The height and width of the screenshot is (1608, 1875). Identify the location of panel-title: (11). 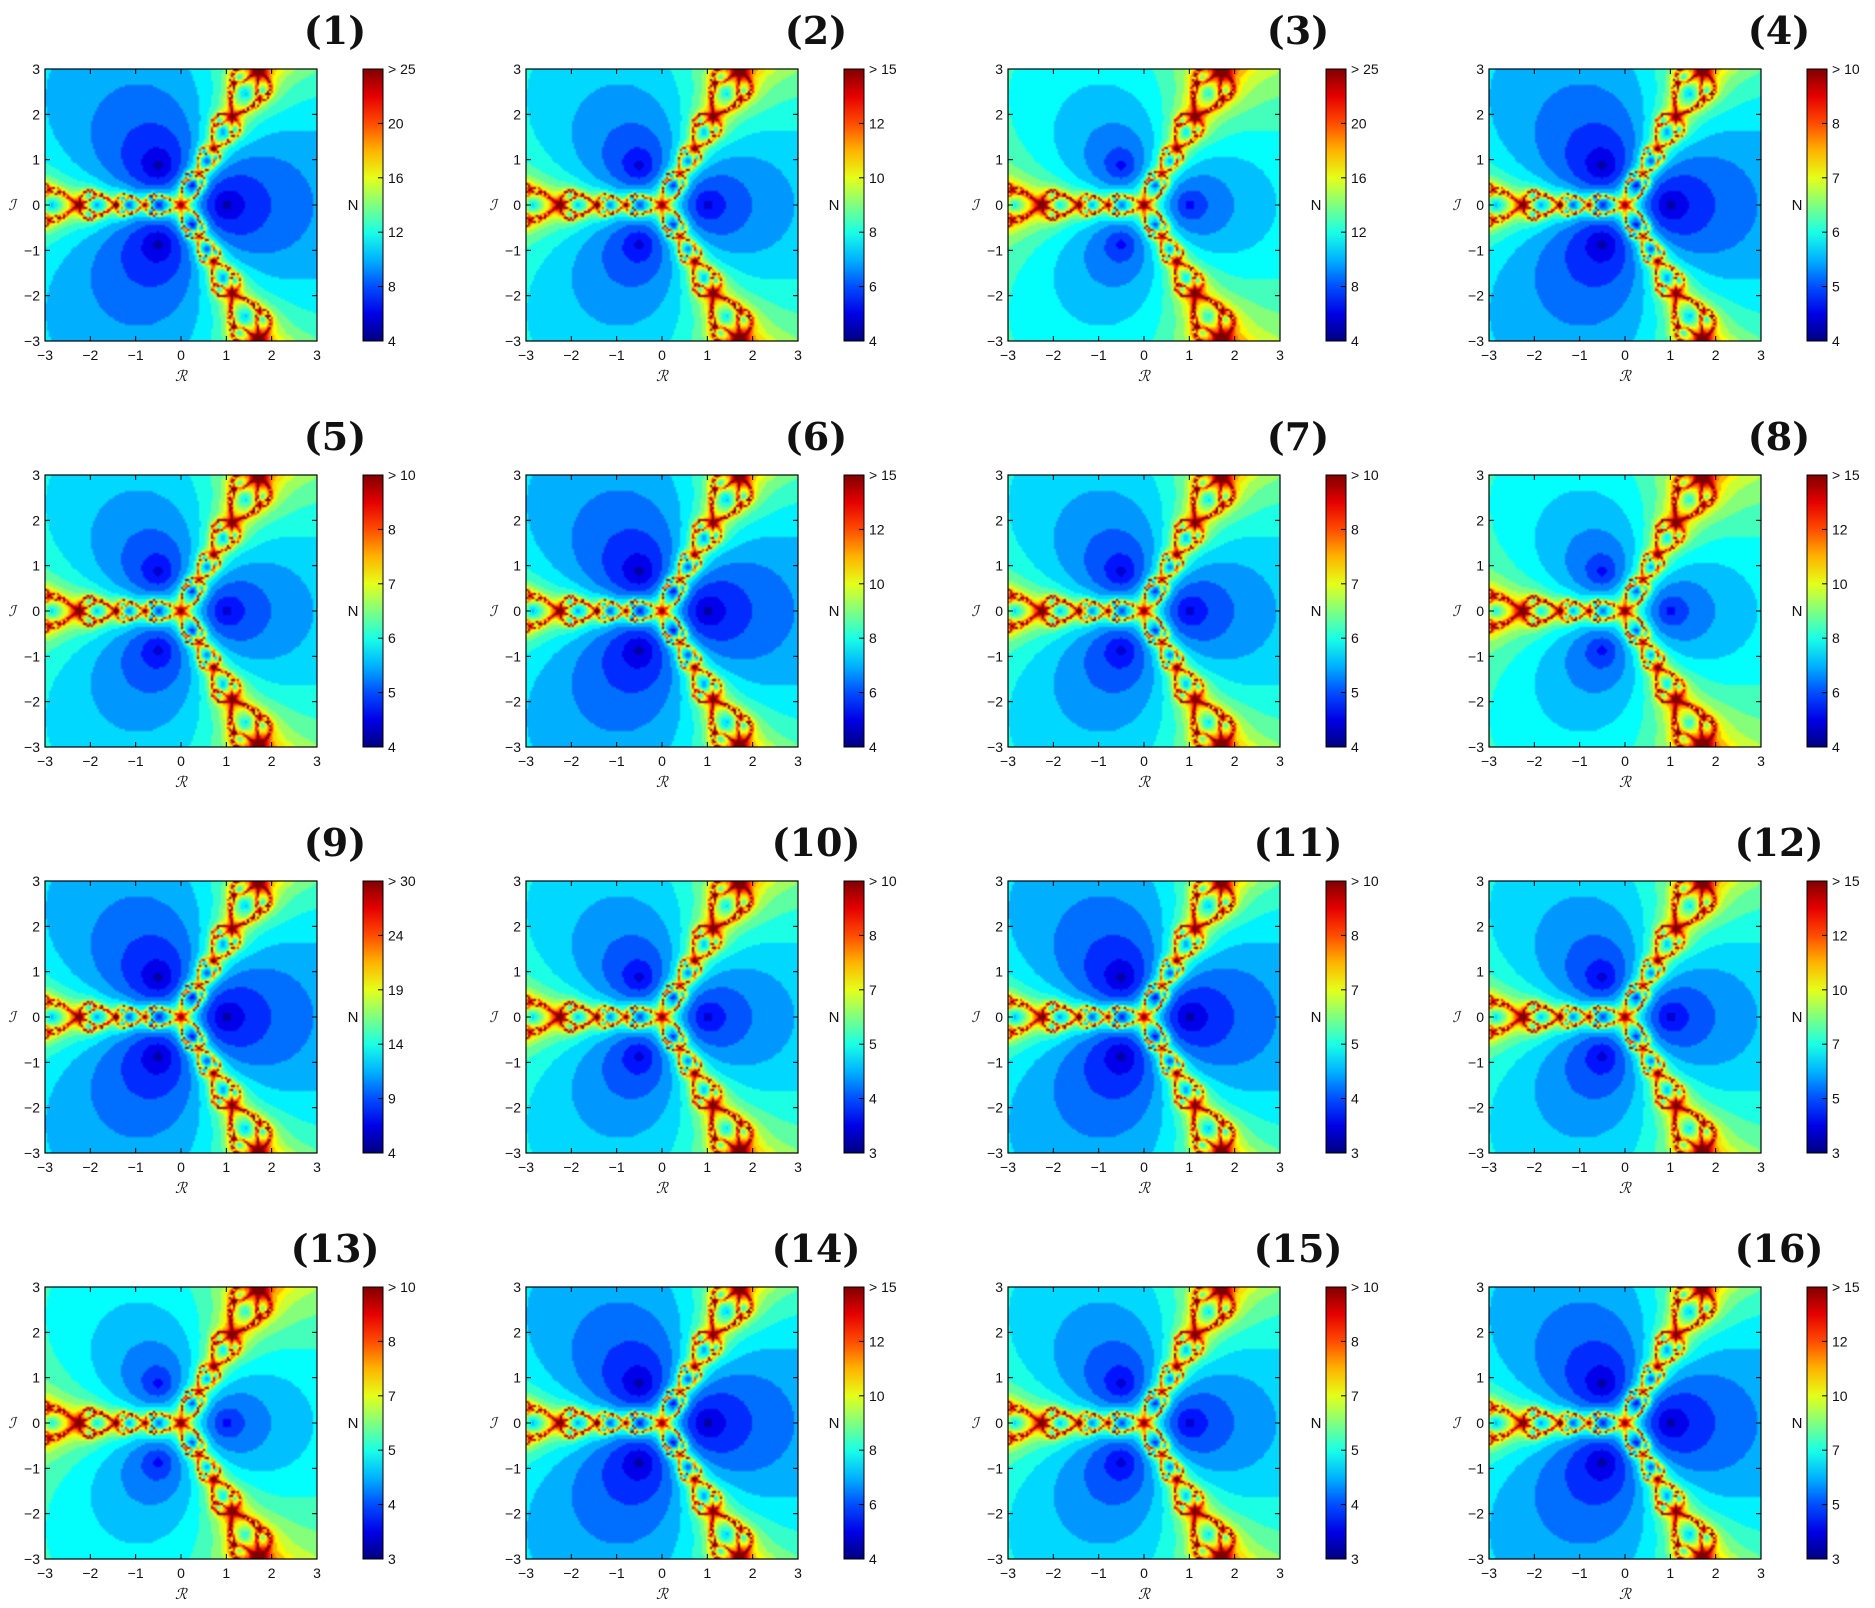
(1298, 842).